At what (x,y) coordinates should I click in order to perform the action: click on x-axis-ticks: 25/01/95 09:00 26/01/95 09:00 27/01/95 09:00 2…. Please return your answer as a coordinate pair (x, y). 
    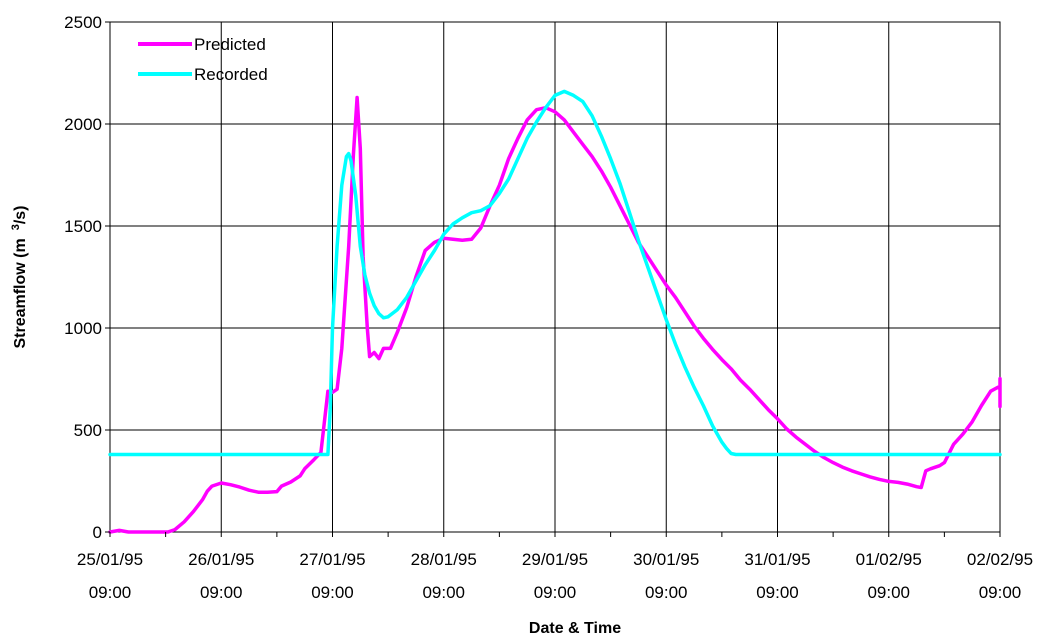
    Looking at the image, I should click on (555, 567).